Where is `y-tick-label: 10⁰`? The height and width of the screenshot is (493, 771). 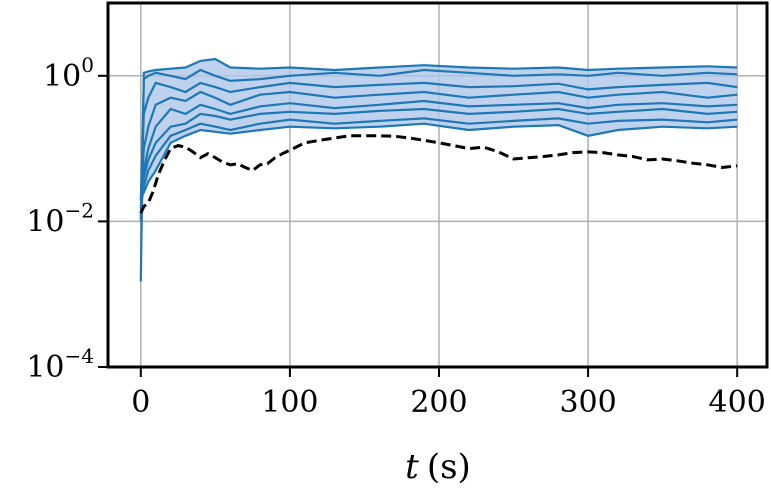 y-tick-label: 10⁰ is located at coordinates (68, 73).